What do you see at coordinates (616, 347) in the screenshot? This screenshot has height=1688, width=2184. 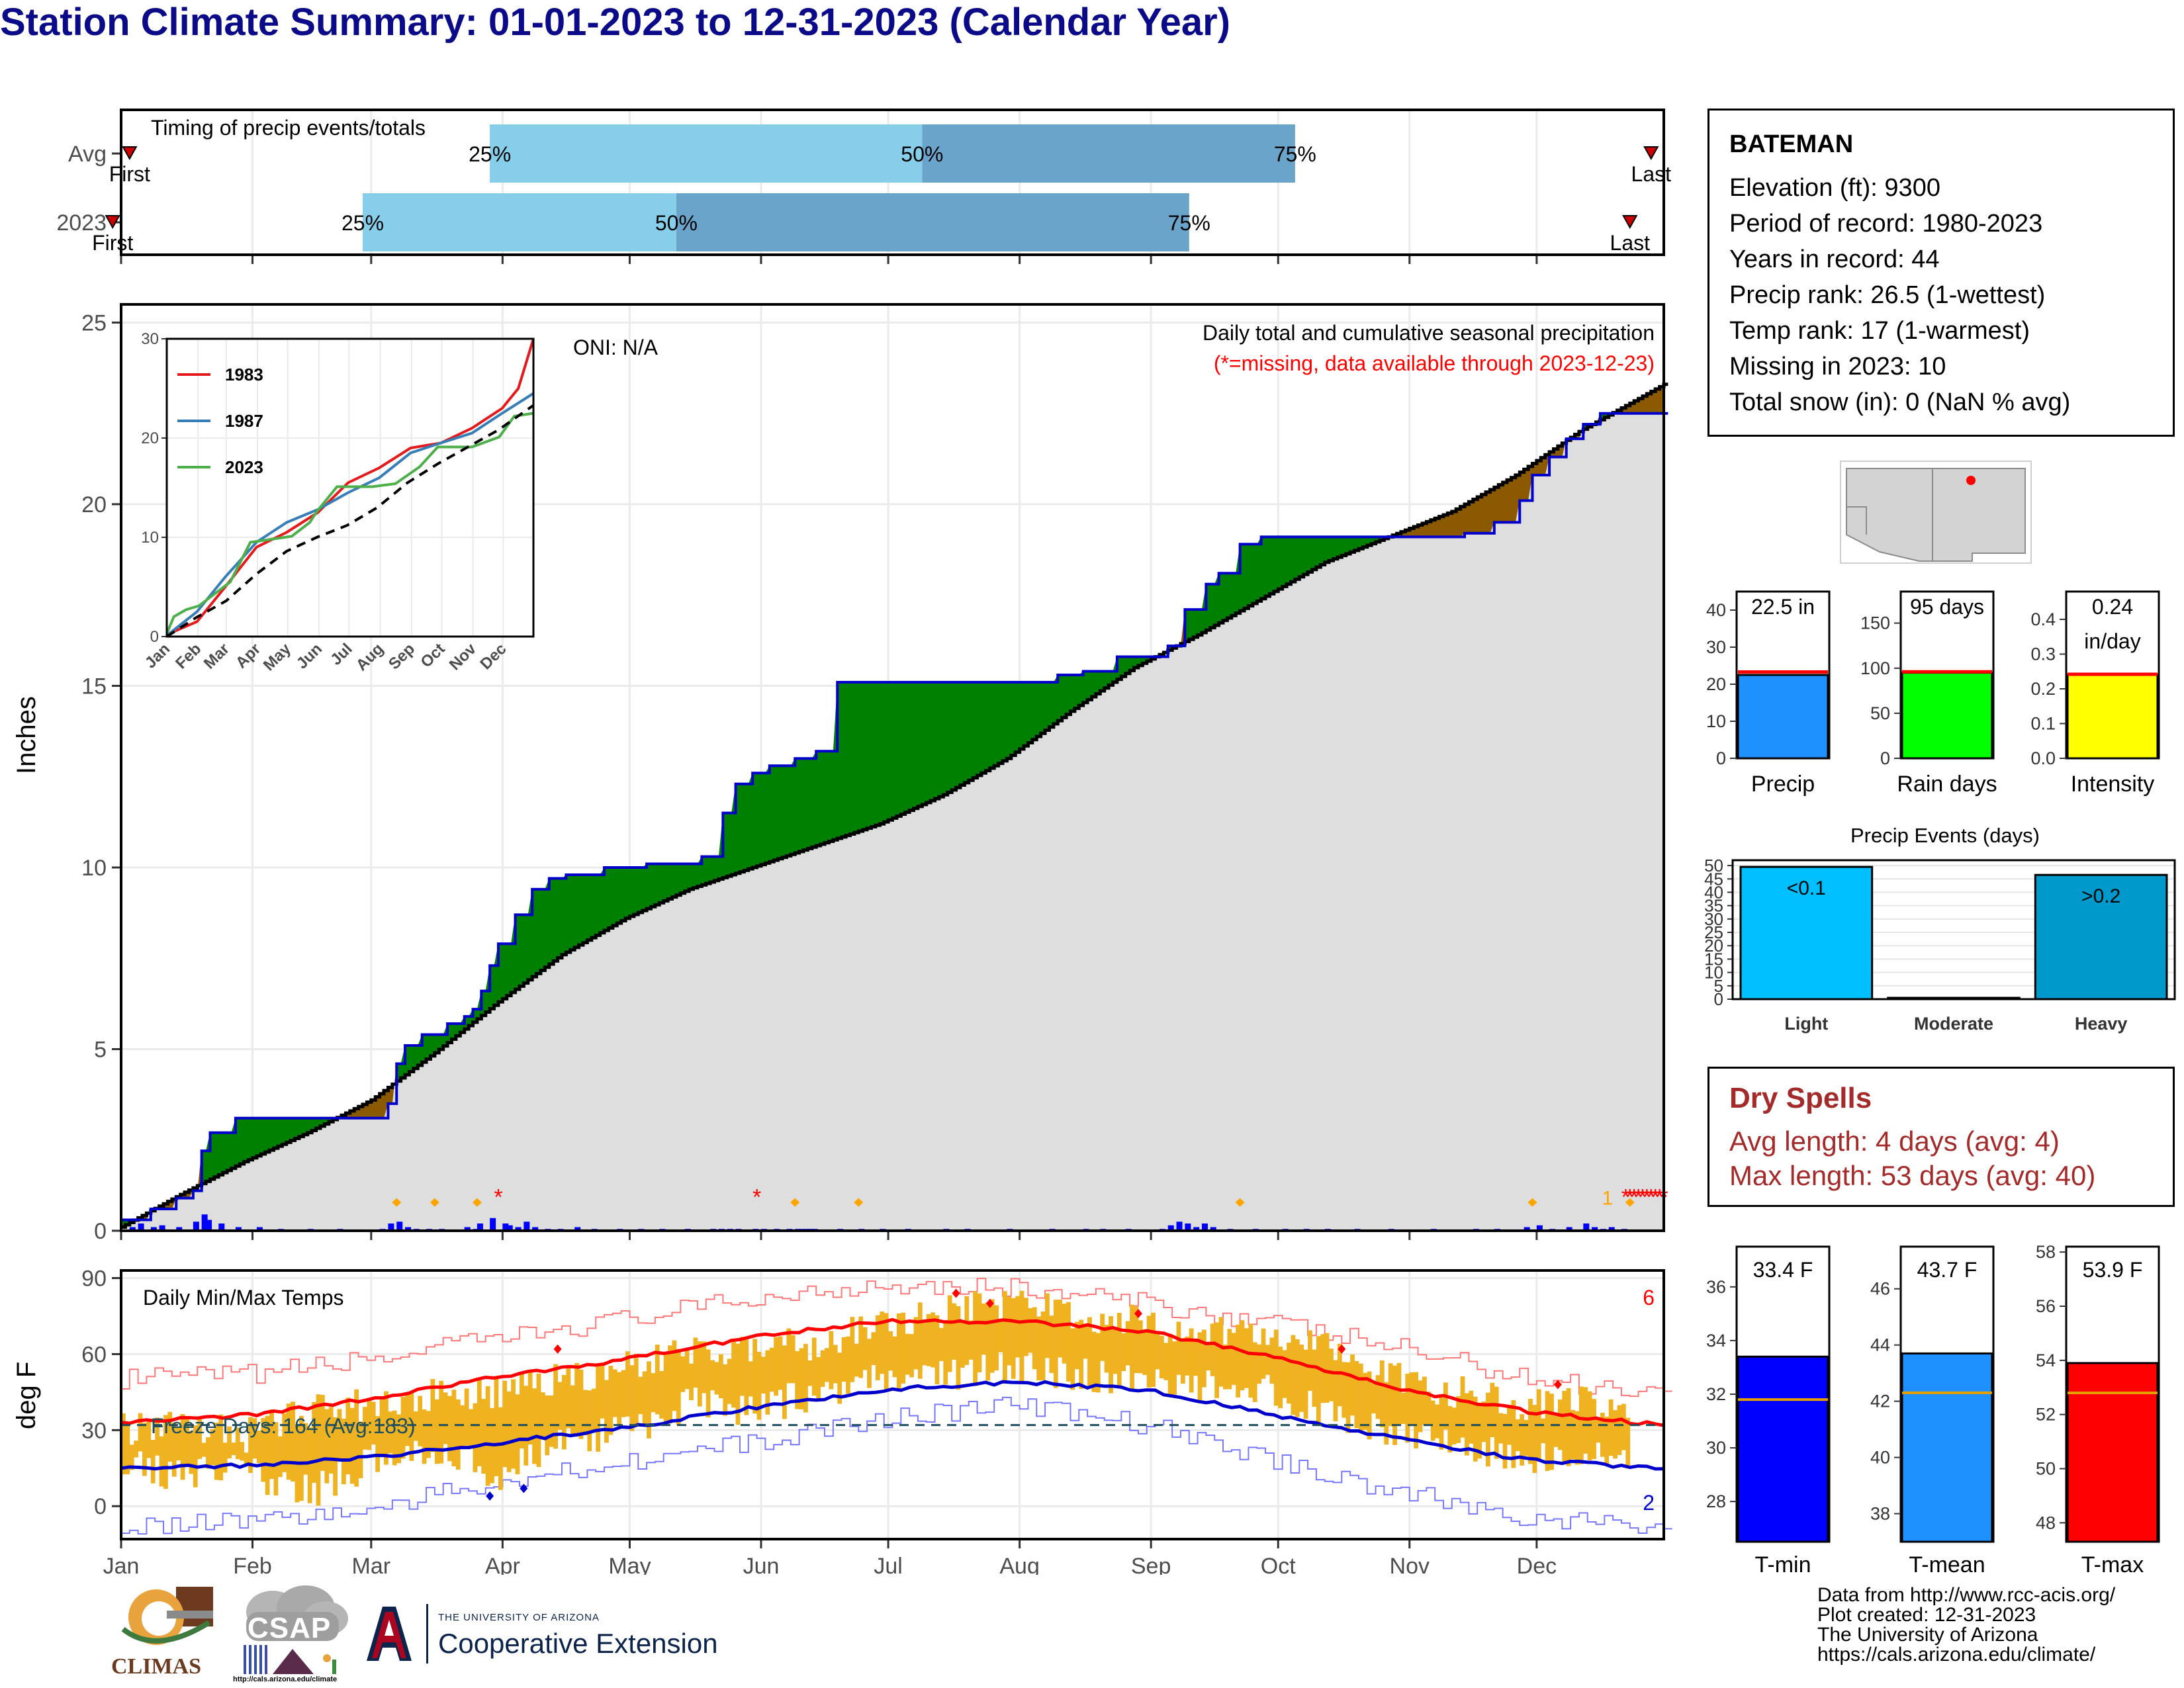 I see `oni-label: ONI: N/A` at bounding box center [616, 347].